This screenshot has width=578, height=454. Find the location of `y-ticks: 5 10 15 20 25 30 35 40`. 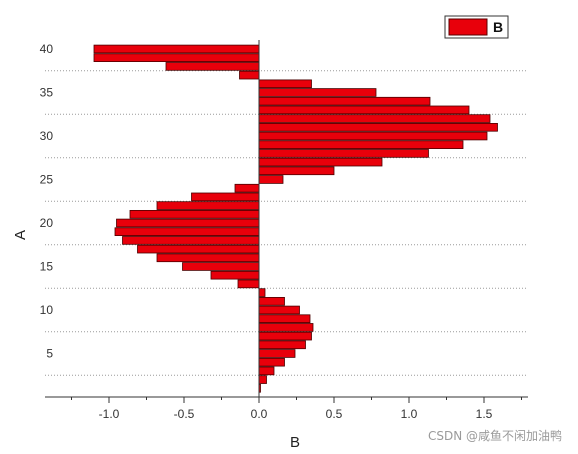

y-ticks: 5 10 15 20 25 30 35 40 is located at coordinates (47, 201).